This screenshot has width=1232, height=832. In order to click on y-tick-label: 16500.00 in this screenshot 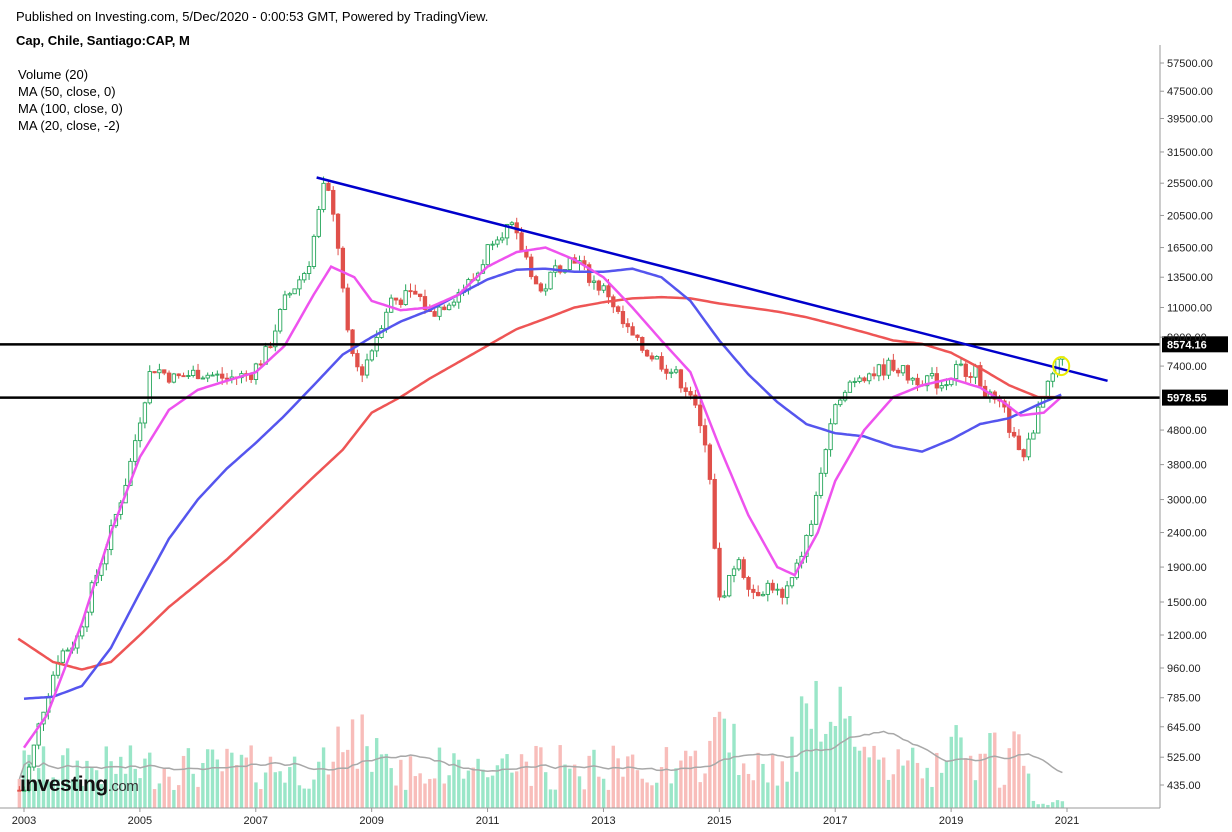, I will do `click(1190, 249)`.